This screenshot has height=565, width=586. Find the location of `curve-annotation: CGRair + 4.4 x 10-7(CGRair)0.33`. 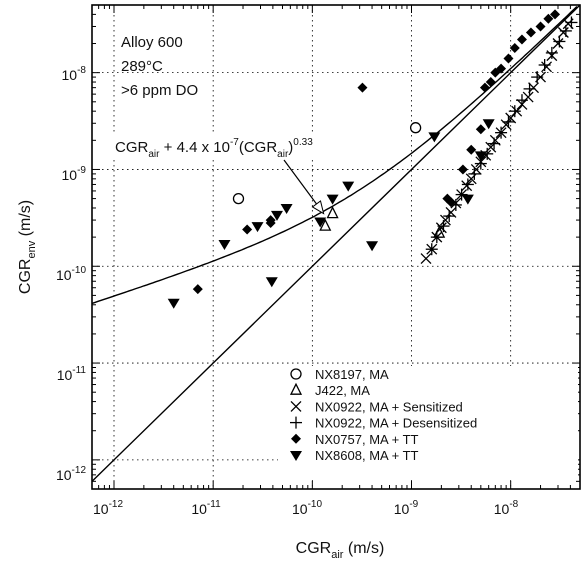

curve-annotation: CGRair + 4.4 x 10-7(CGRair)0.33 is located at coordinates (214, 148).